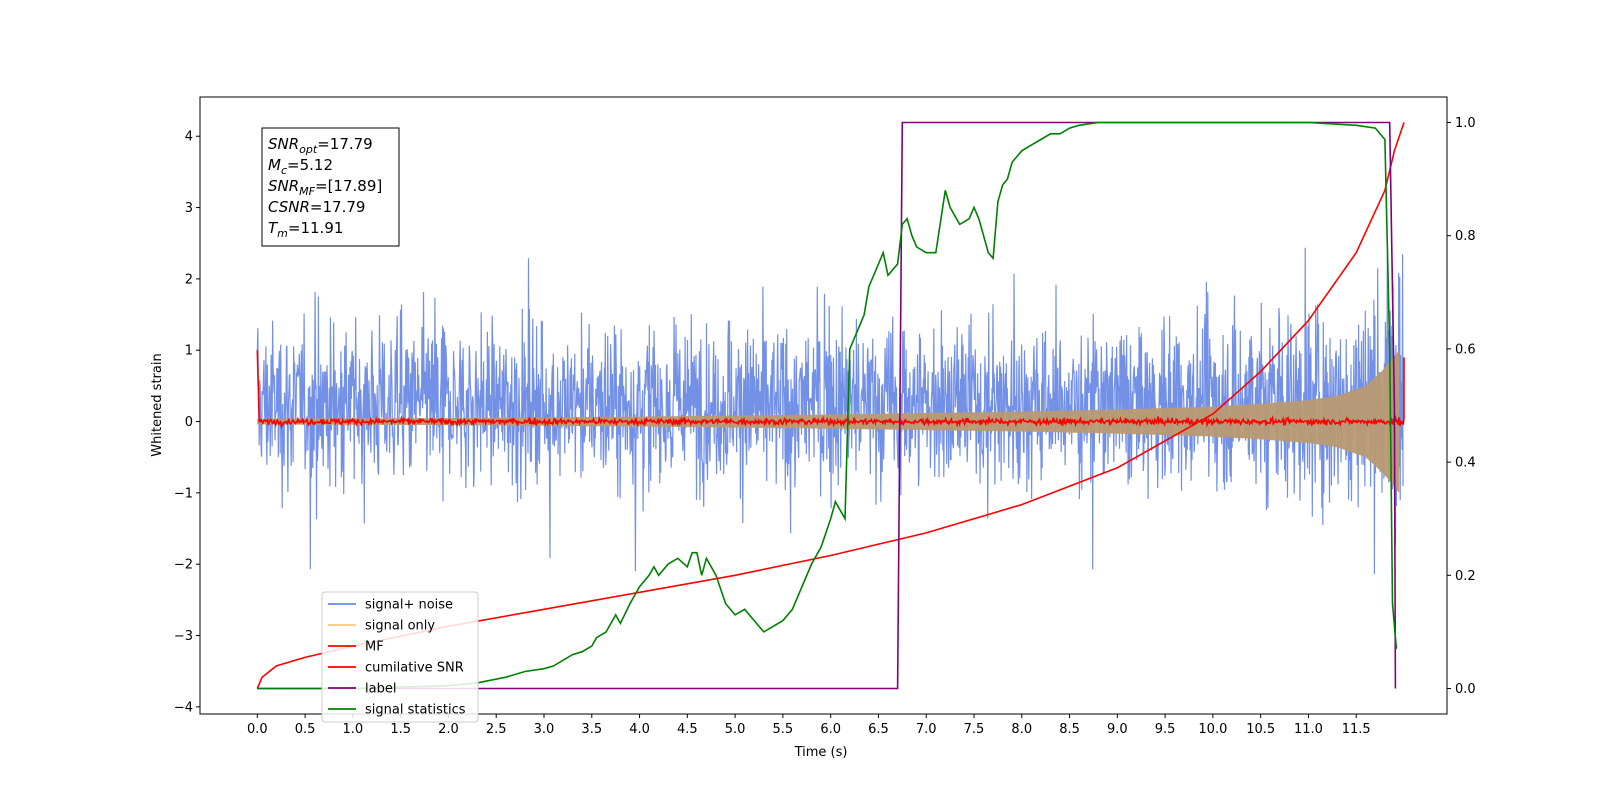 The width and height of the screenshot is (1600, 804). Describe the element at coordinates (687, 729) in the screenshot. I see `x-tick-label: 4.5` at that location.